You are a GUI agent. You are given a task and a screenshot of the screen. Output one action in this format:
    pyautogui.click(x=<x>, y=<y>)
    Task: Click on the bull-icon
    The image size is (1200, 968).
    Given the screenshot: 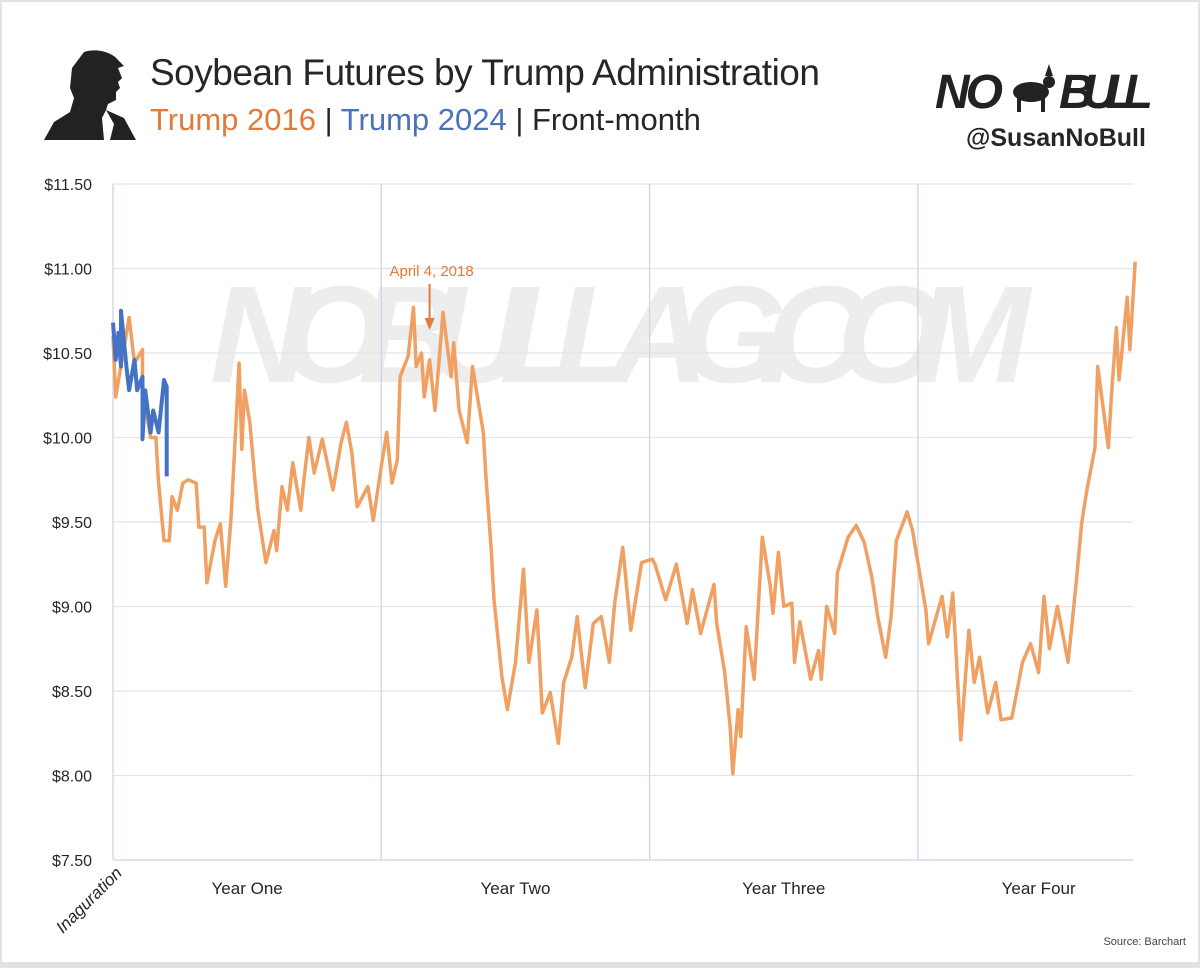 What is the action you would take?
    pyautogui.click(x=1034, y=88)
    